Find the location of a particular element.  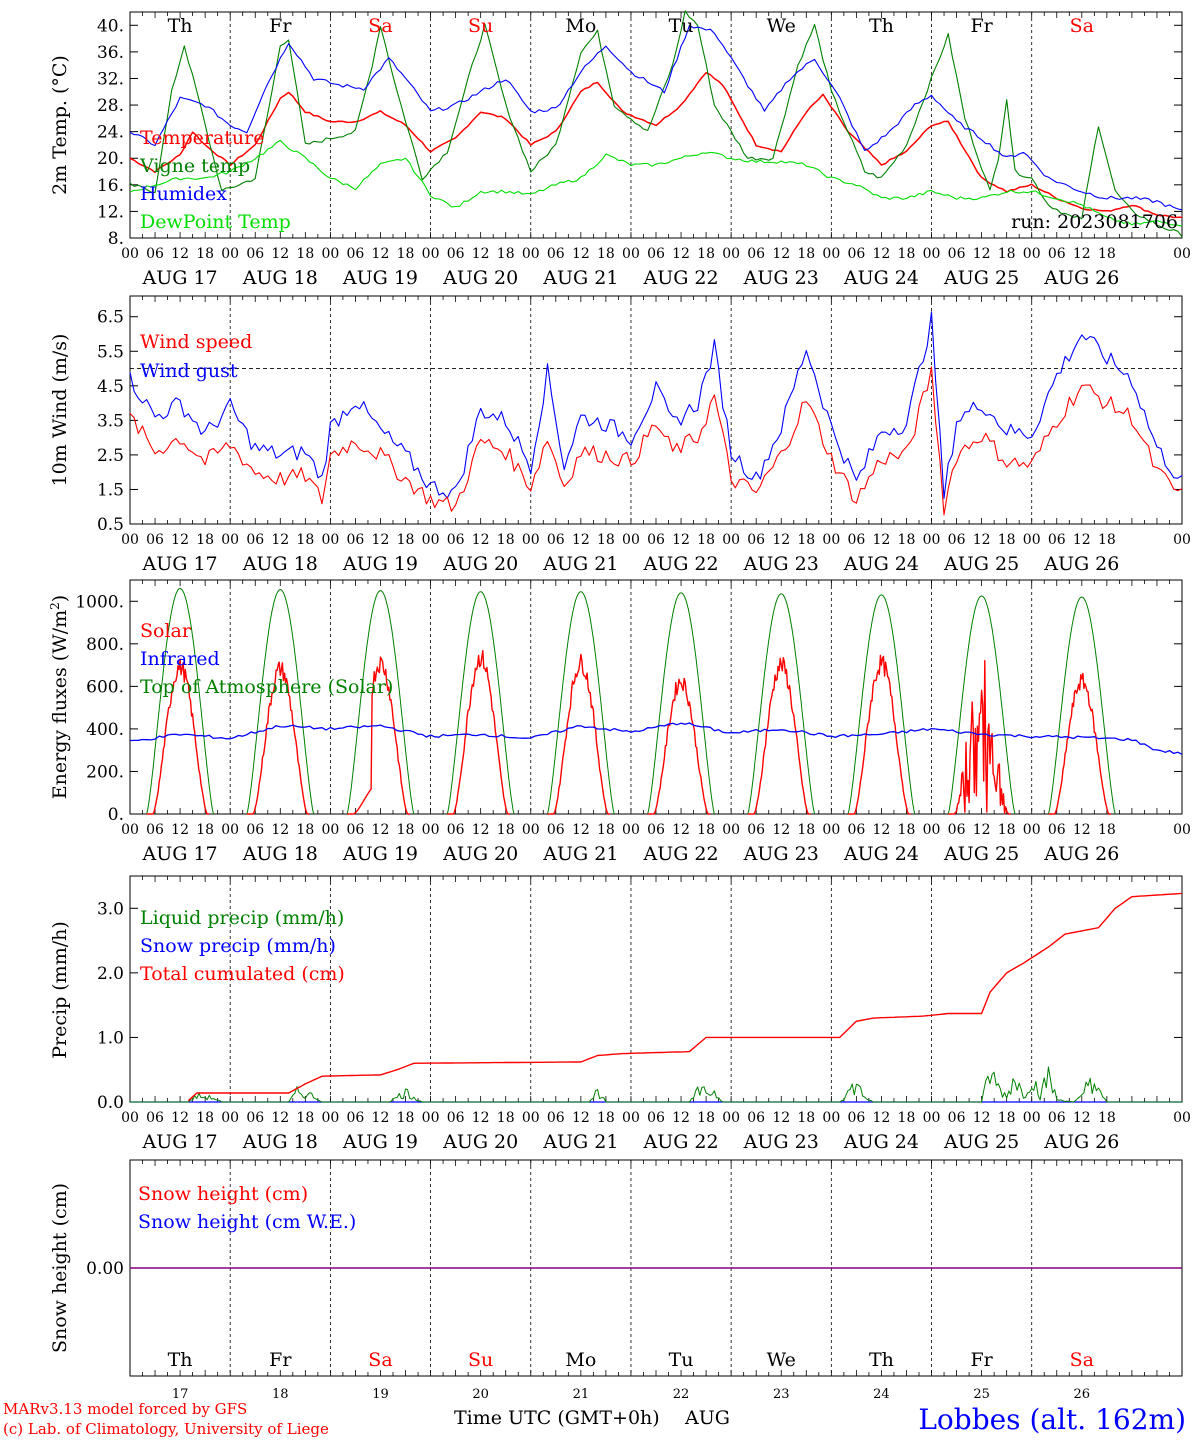

legend-solar: Solar is located at coordinates (166, 631).